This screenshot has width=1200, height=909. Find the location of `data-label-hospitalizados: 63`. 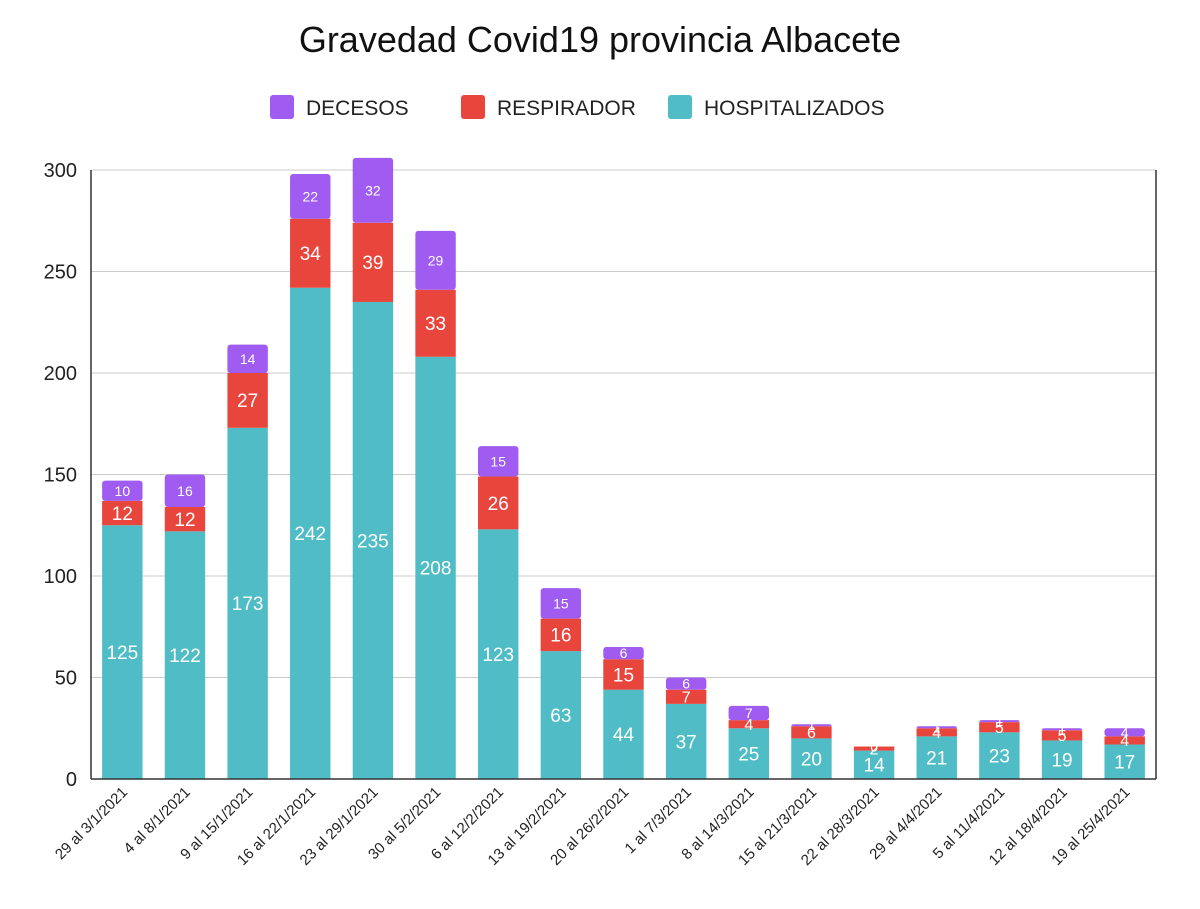

data-label-hospitalizados: 63 is located at coordinates (560, 716).